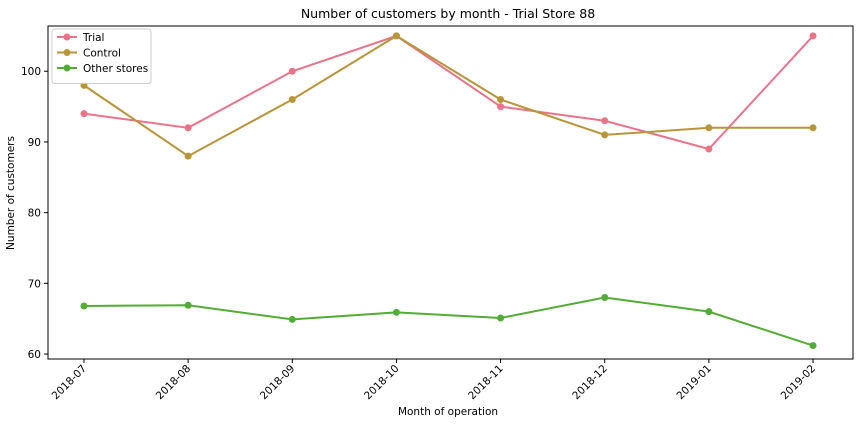 The height and width of the screenshot is (424, 856). Describe the element at coordinates (694, 383) in the screenshot. I see `x-tick-label: 2019-01` at that location.